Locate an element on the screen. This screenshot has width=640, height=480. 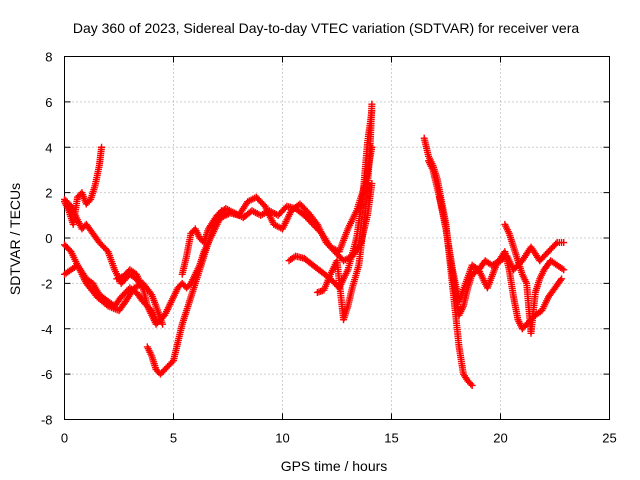
y-tick-label: -2 is located at coordinates (47, 283).